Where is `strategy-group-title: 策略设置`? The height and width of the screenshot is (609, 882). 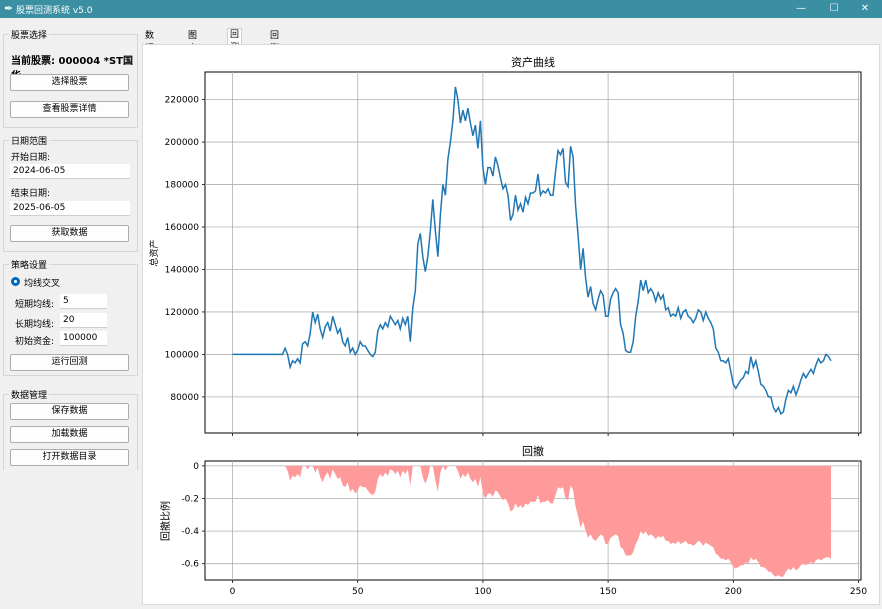
strategy-group-title: 策略设置 is located at coordinates (29, 264).